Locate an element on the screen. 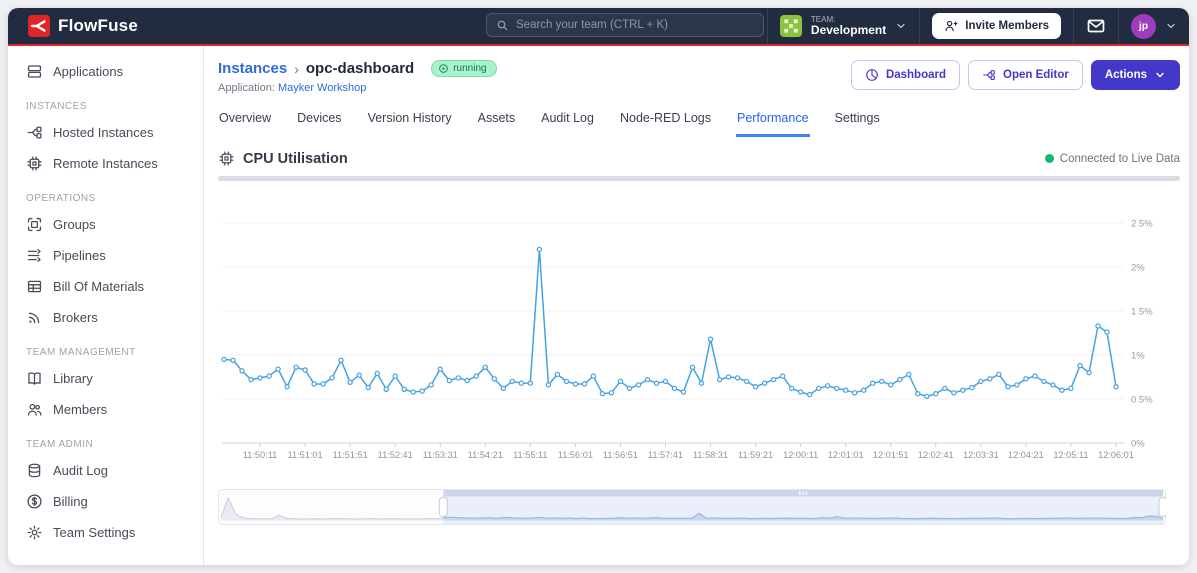 Image resolution: width=1197 pixels, height=573 pixels. sidebar-item-brokers: Brokers is located at coordinates (105, 317).